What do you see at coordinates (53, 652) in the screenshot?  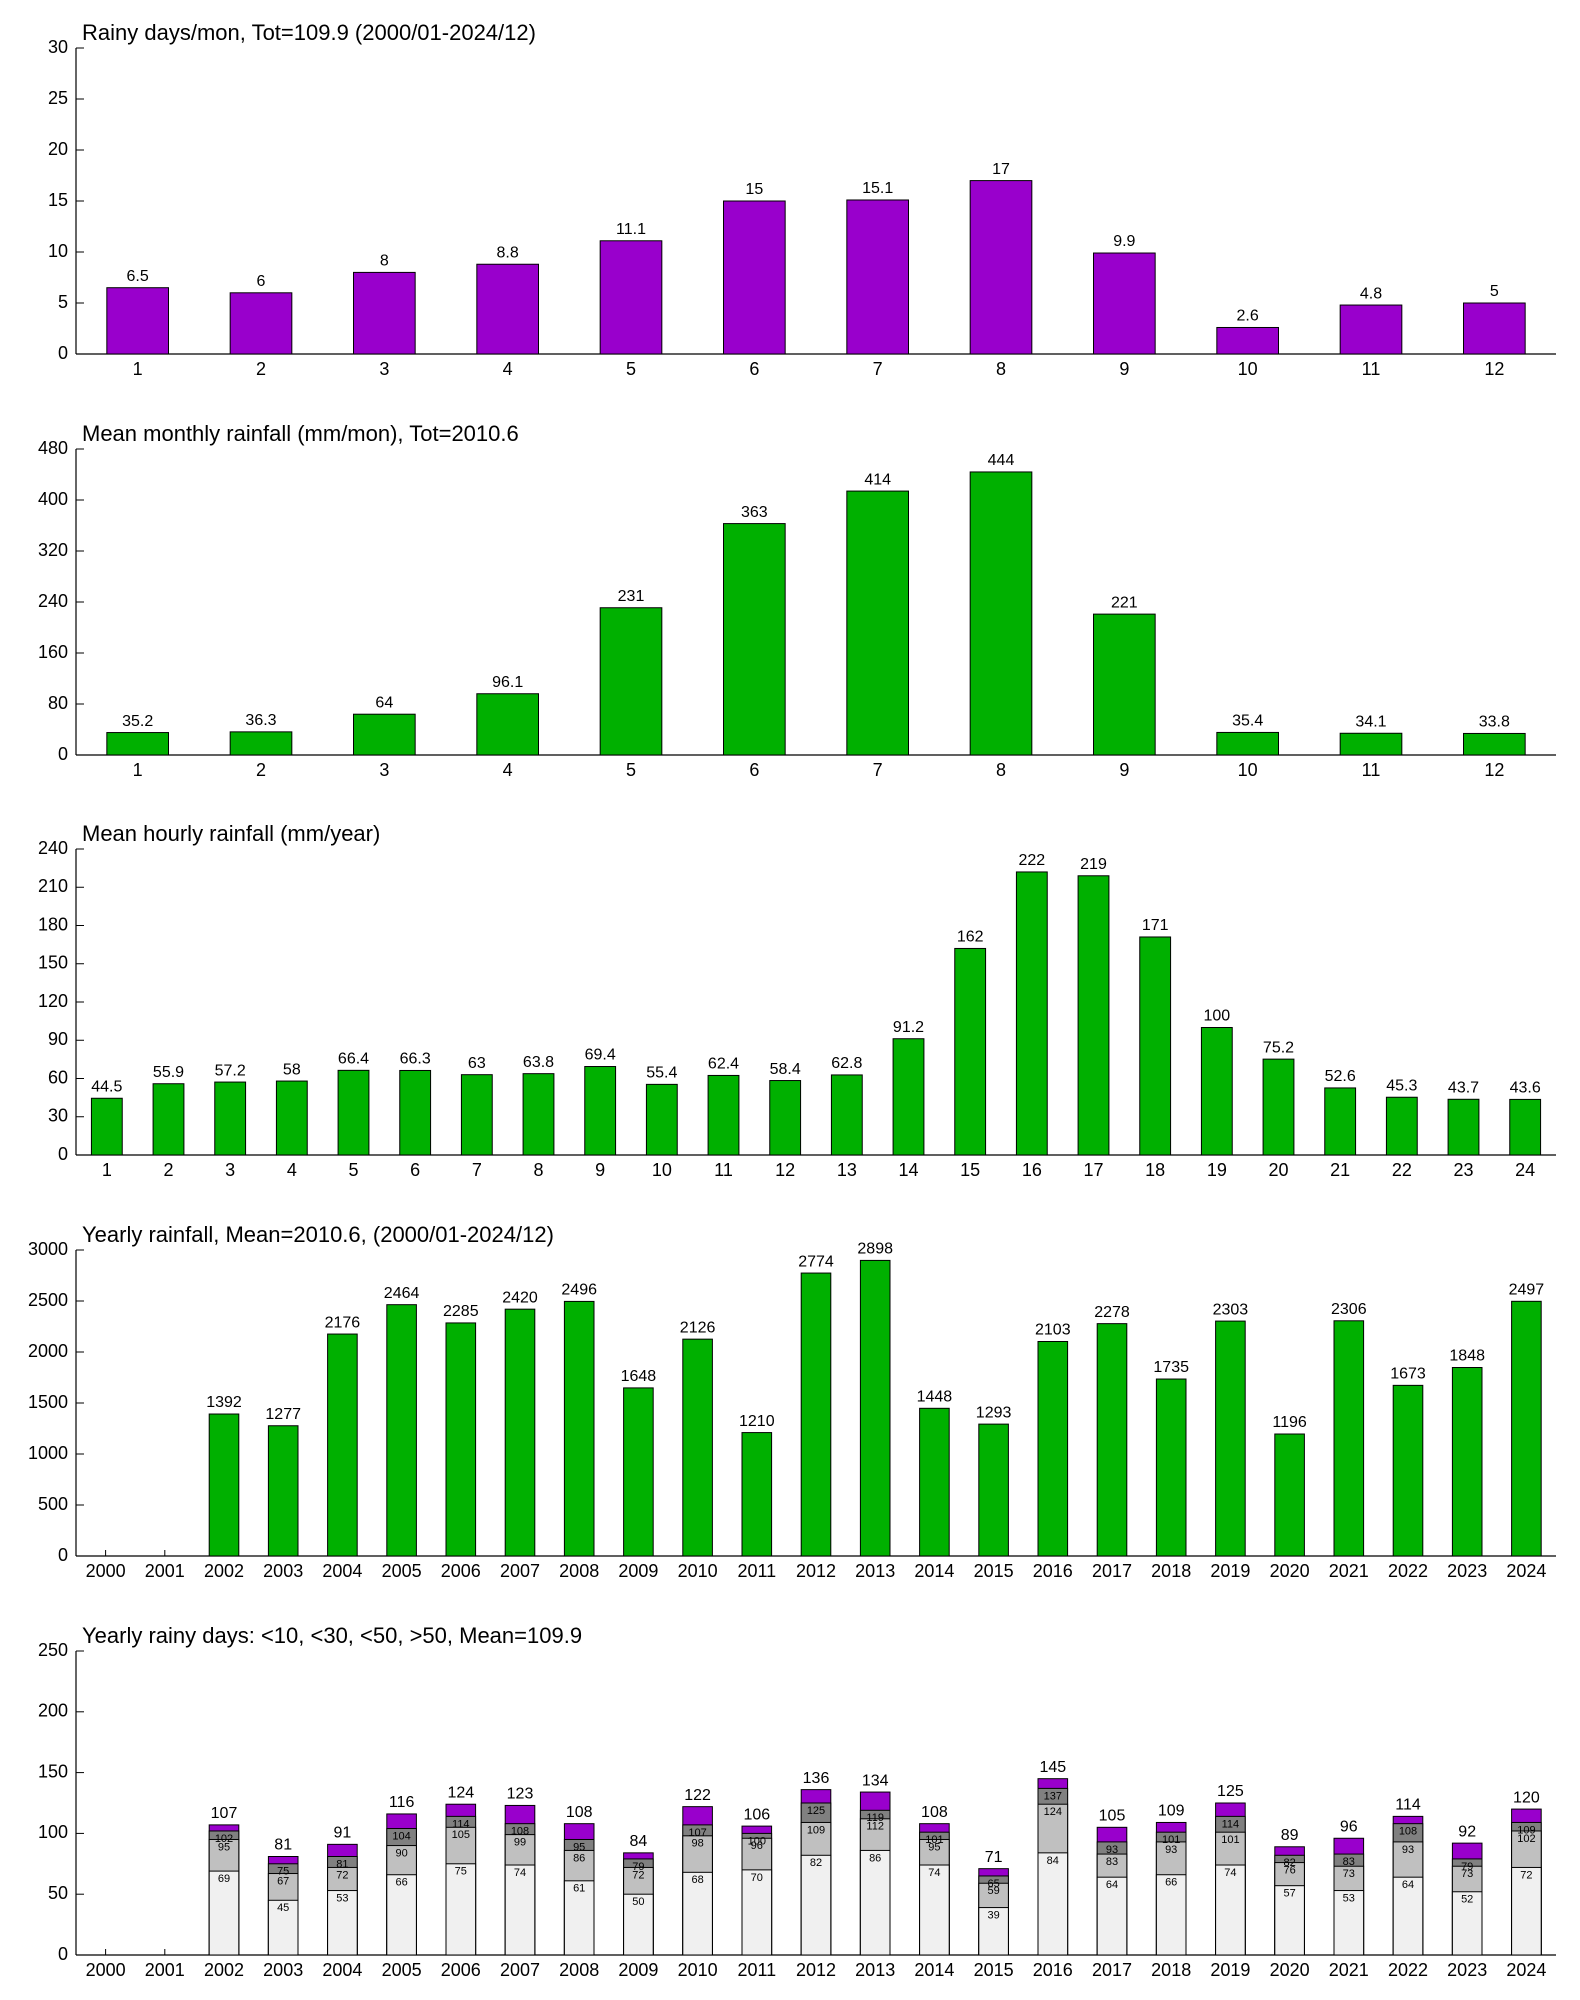 I see `y-tick-label: 160` at bounding box center [53, 652].